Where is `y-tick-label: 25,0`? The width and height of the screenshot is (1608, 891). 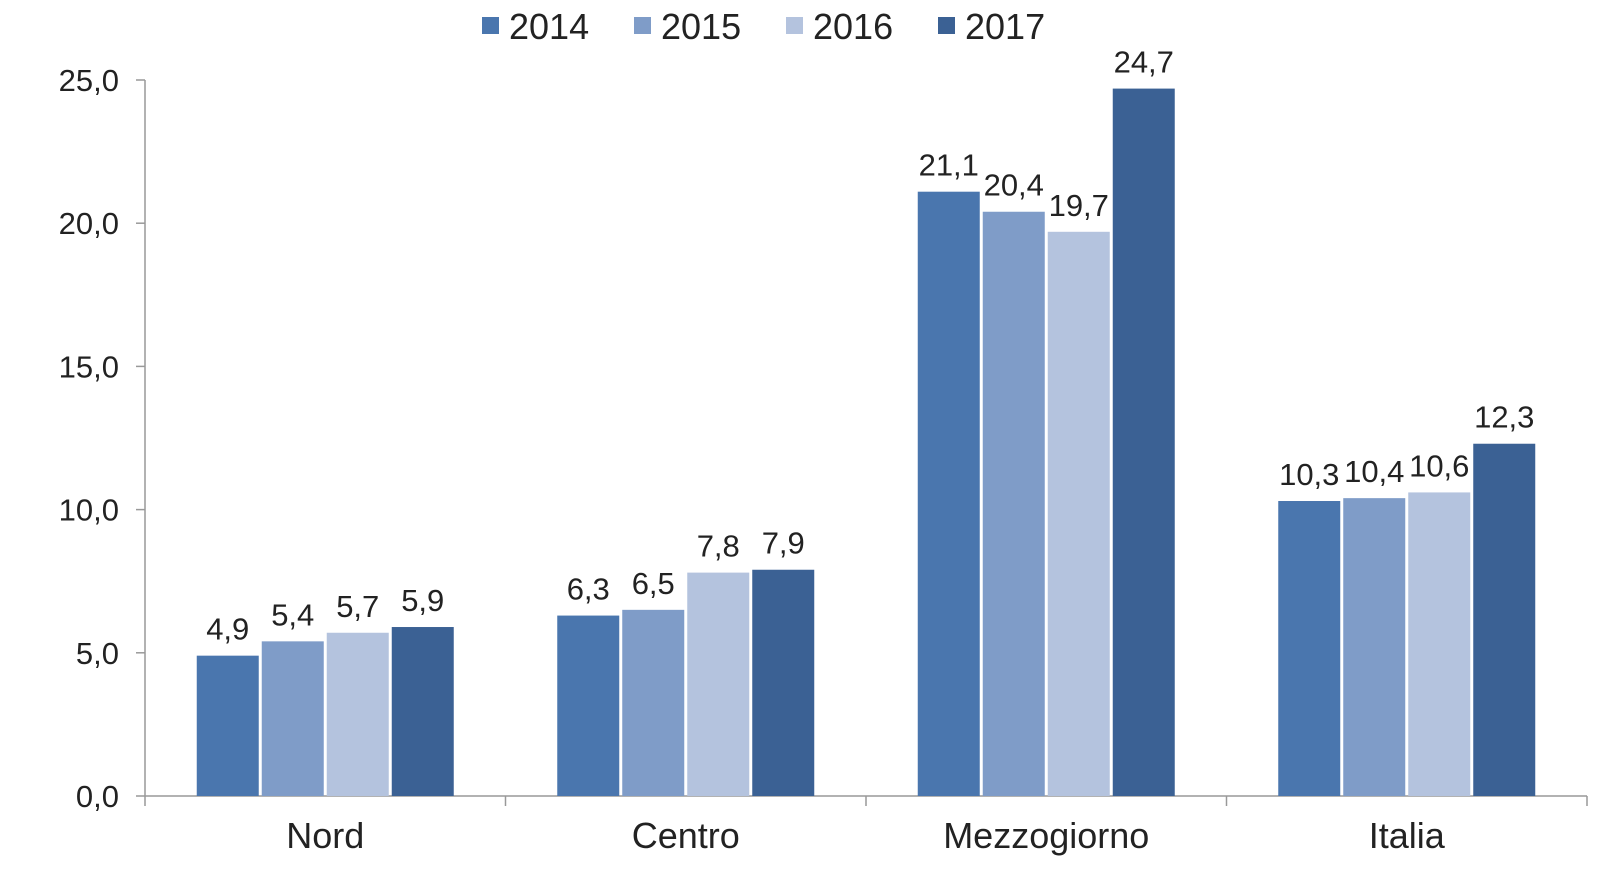 y-tick-label: 25,0 is located at coordinates (89, 80).